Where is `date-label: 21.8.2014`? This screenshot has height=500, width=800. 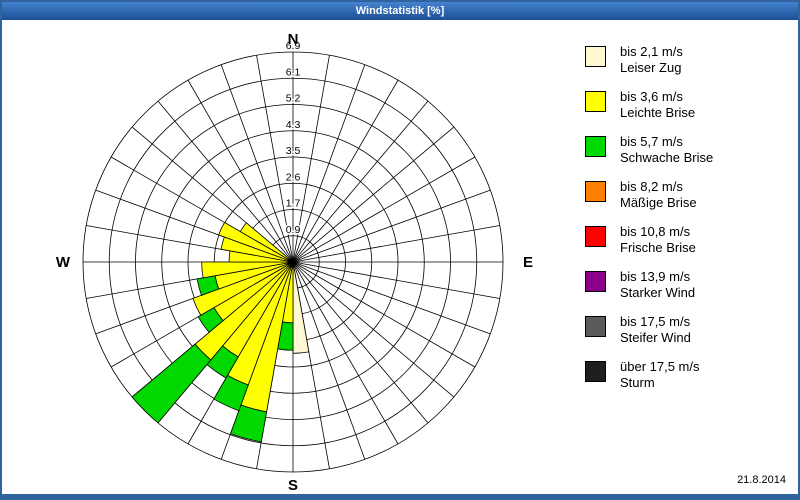 date-label: 21.8.2014 is located at coordinates (761, 480).